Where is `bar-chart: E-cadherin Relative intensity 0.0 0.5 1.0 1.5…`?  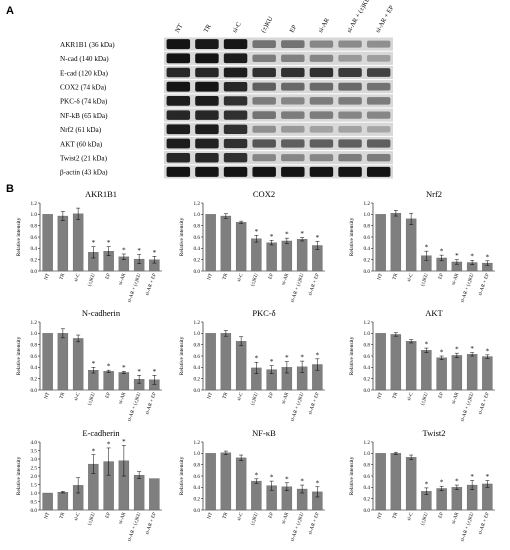
bar-chart: E-cadherin Relative intensity 0.0 0.5 1.0 1.5… is located at coordinates (89, 485).